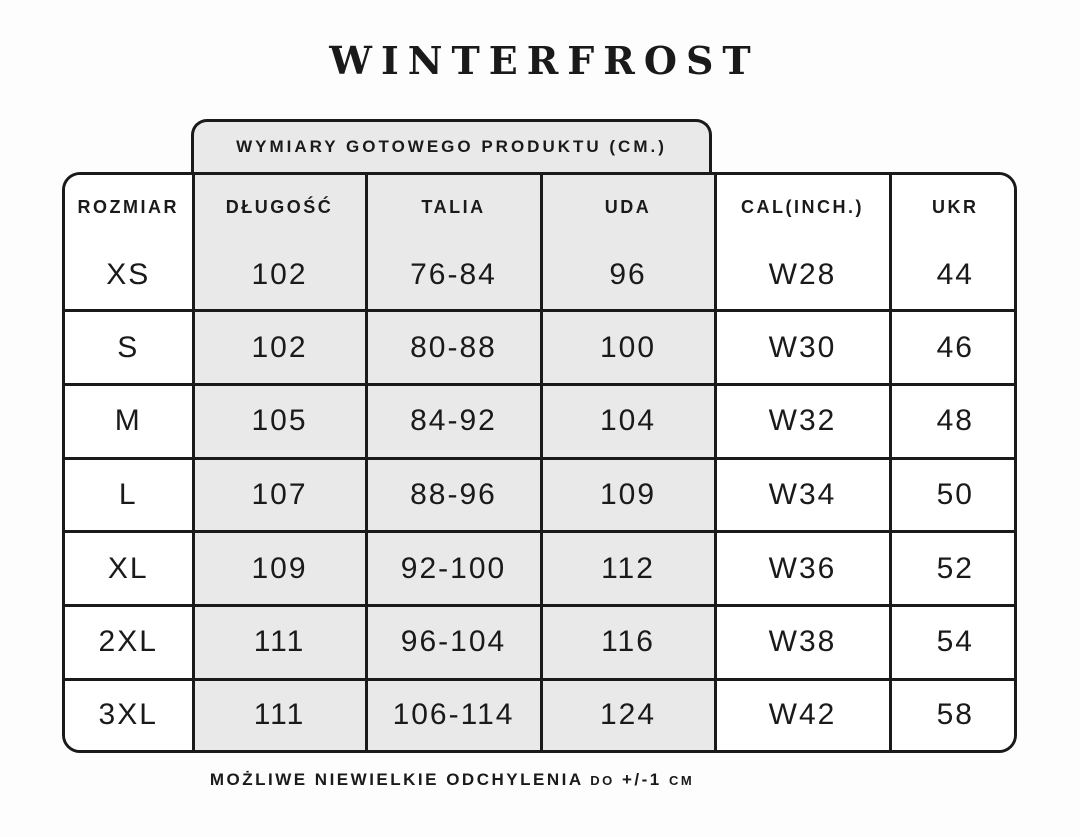 The height and width of the screenshot is (837, 1080). I want to click on tolerance-footnote-main: MOŻLIWE NIEWIELKIE ODCHYLENIA, so click(396, 779).